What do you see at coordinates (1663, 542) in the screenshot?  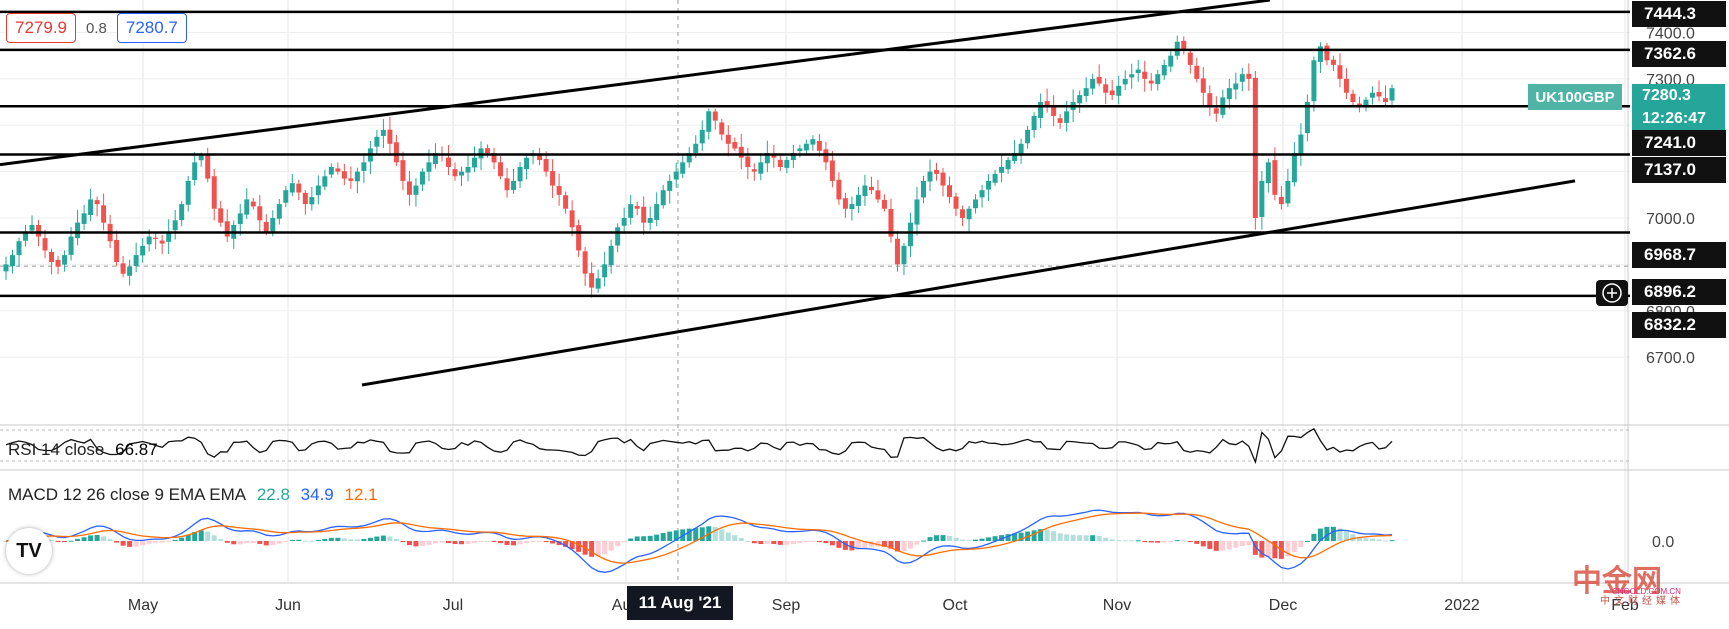 I see `macd-zero-label: 0.0` at bounding box center [1663, 542].